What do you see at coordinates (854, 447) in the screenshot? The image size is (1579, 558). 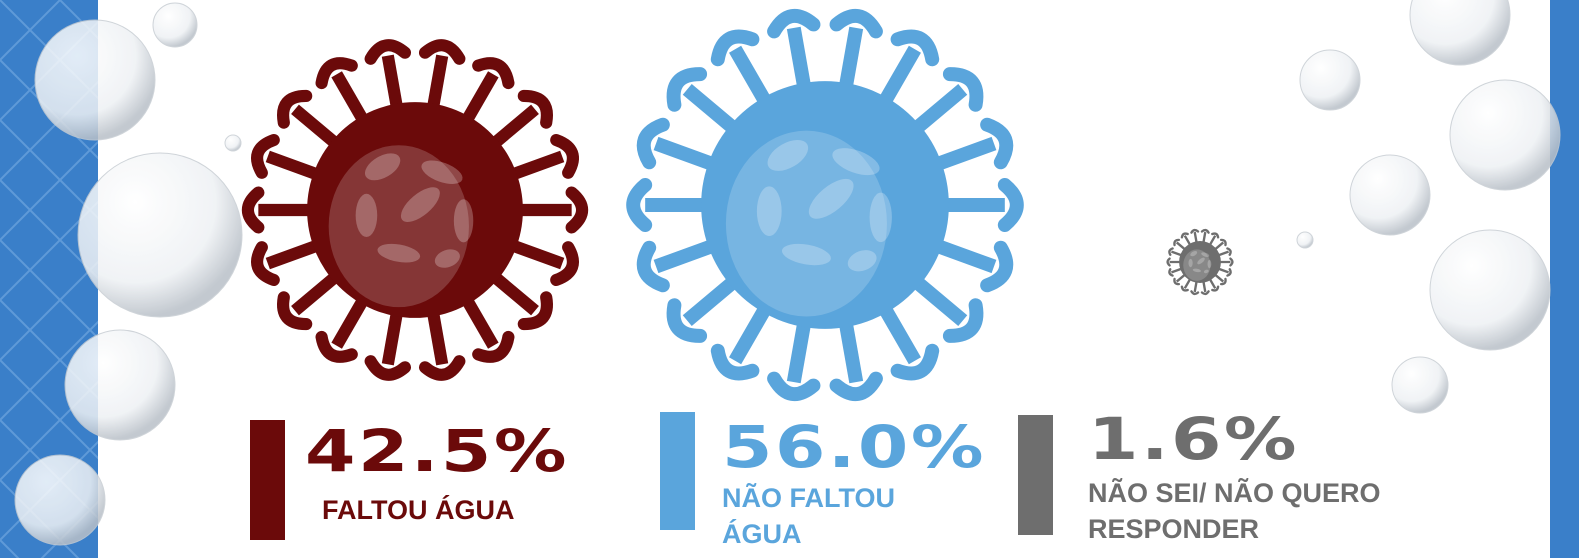 I see `value-label: 56.0%` at bounding box center [854, 447].